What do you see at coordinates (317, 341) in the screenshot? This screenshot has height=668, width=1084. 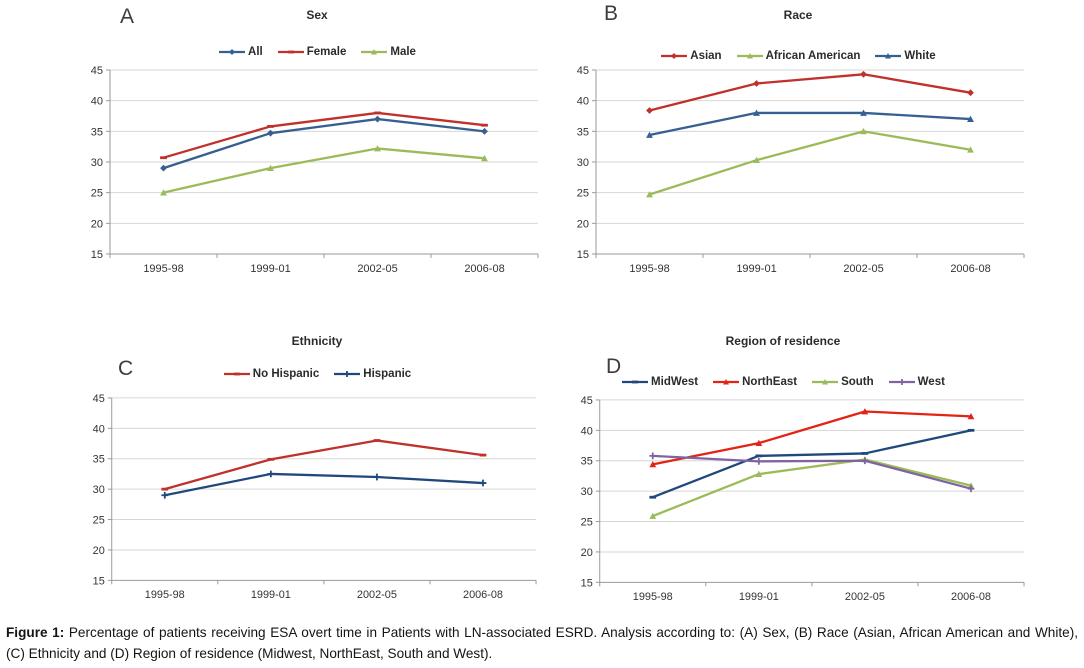 I see `chart-title-ethnicity: Ethnicity` at bounding box center [317, 341].